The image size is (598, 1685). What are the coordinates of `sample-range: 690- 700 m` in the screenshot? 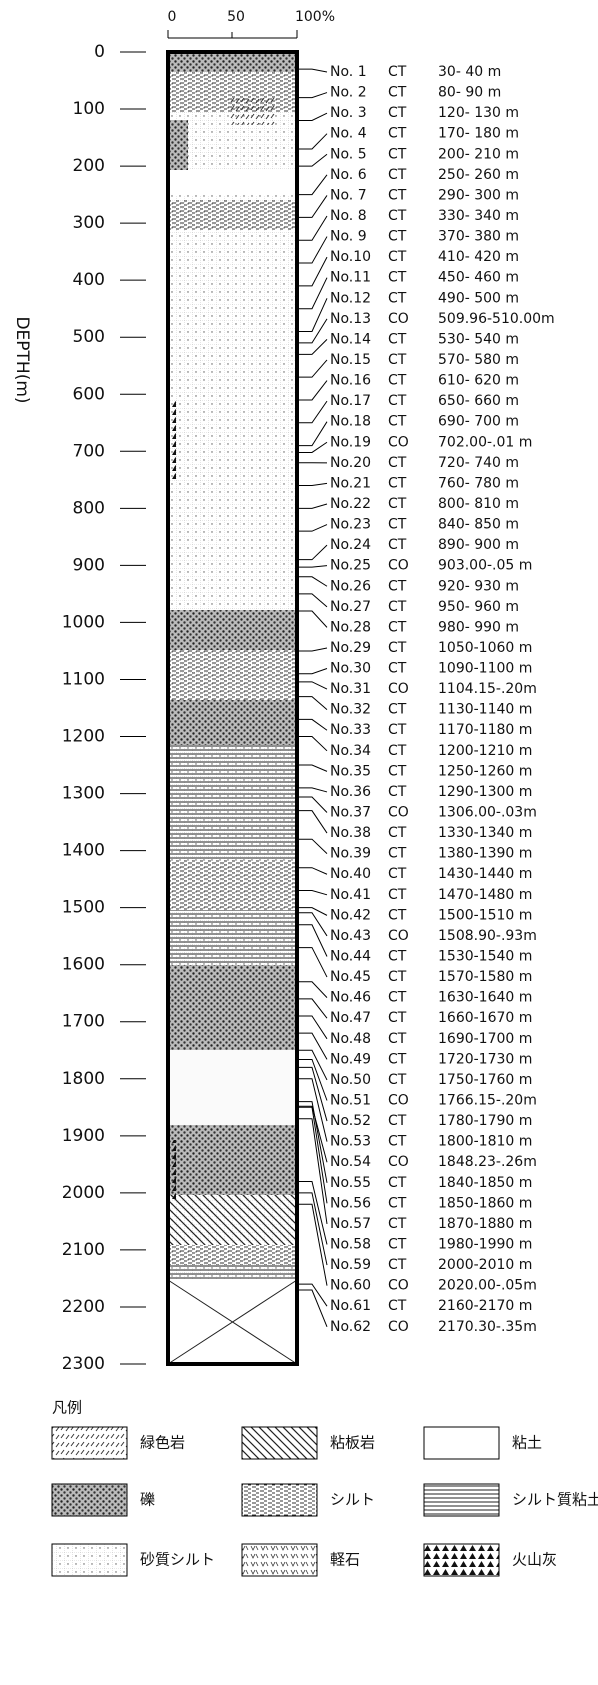 It's located at (478, 422).